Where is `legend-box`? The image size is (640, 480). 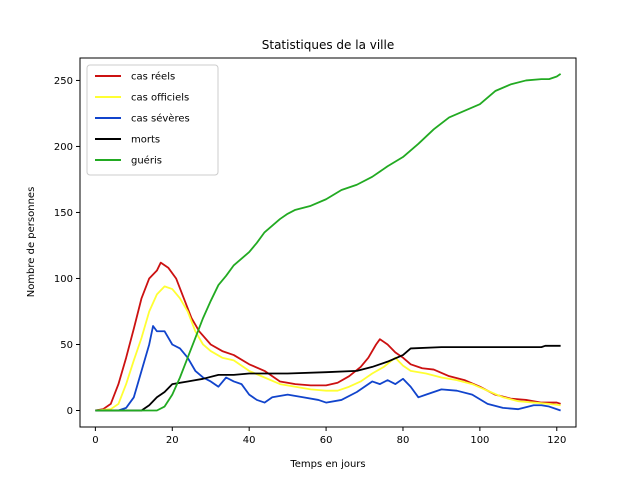 legend-box is located at coordinates (152, 120).